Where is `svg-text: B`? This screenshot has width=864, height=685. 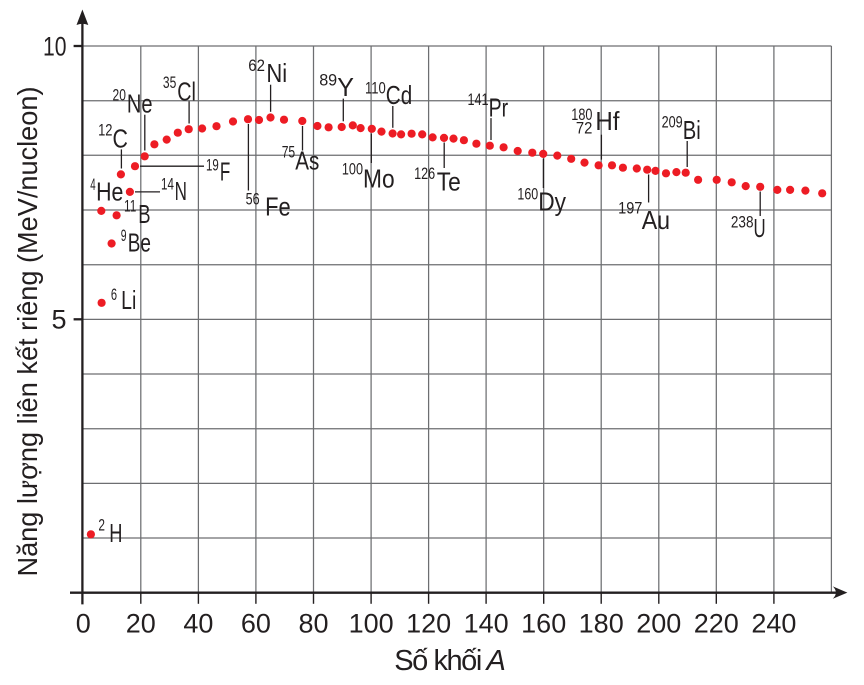 svg-text: B is located at coordinates (144, 214).